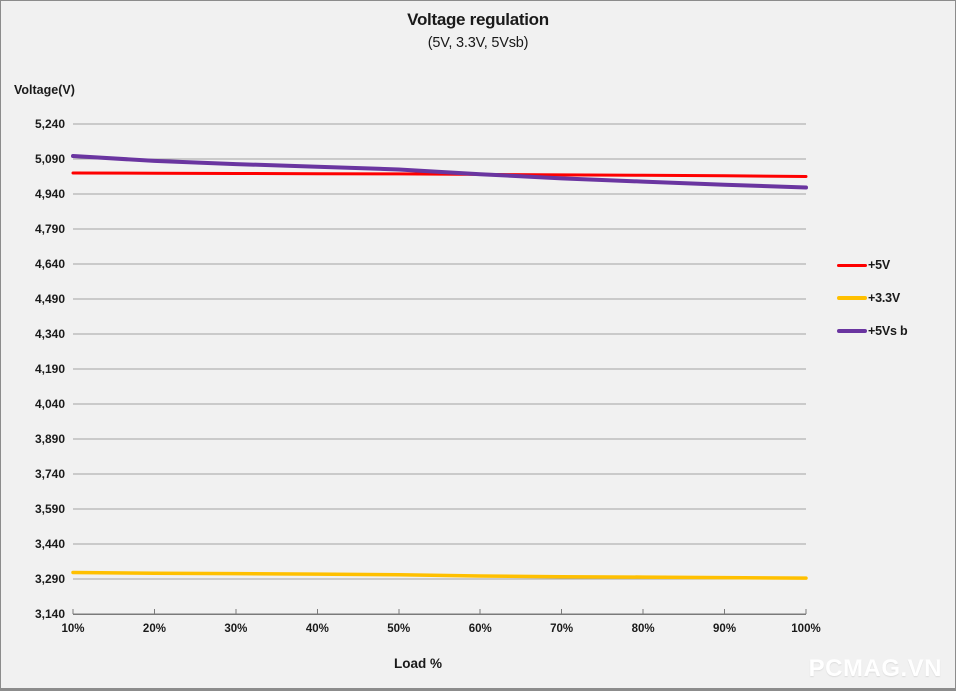 This screenshot has height=691, width=956. I want to click on series-line-+5V, so click(439, 174).